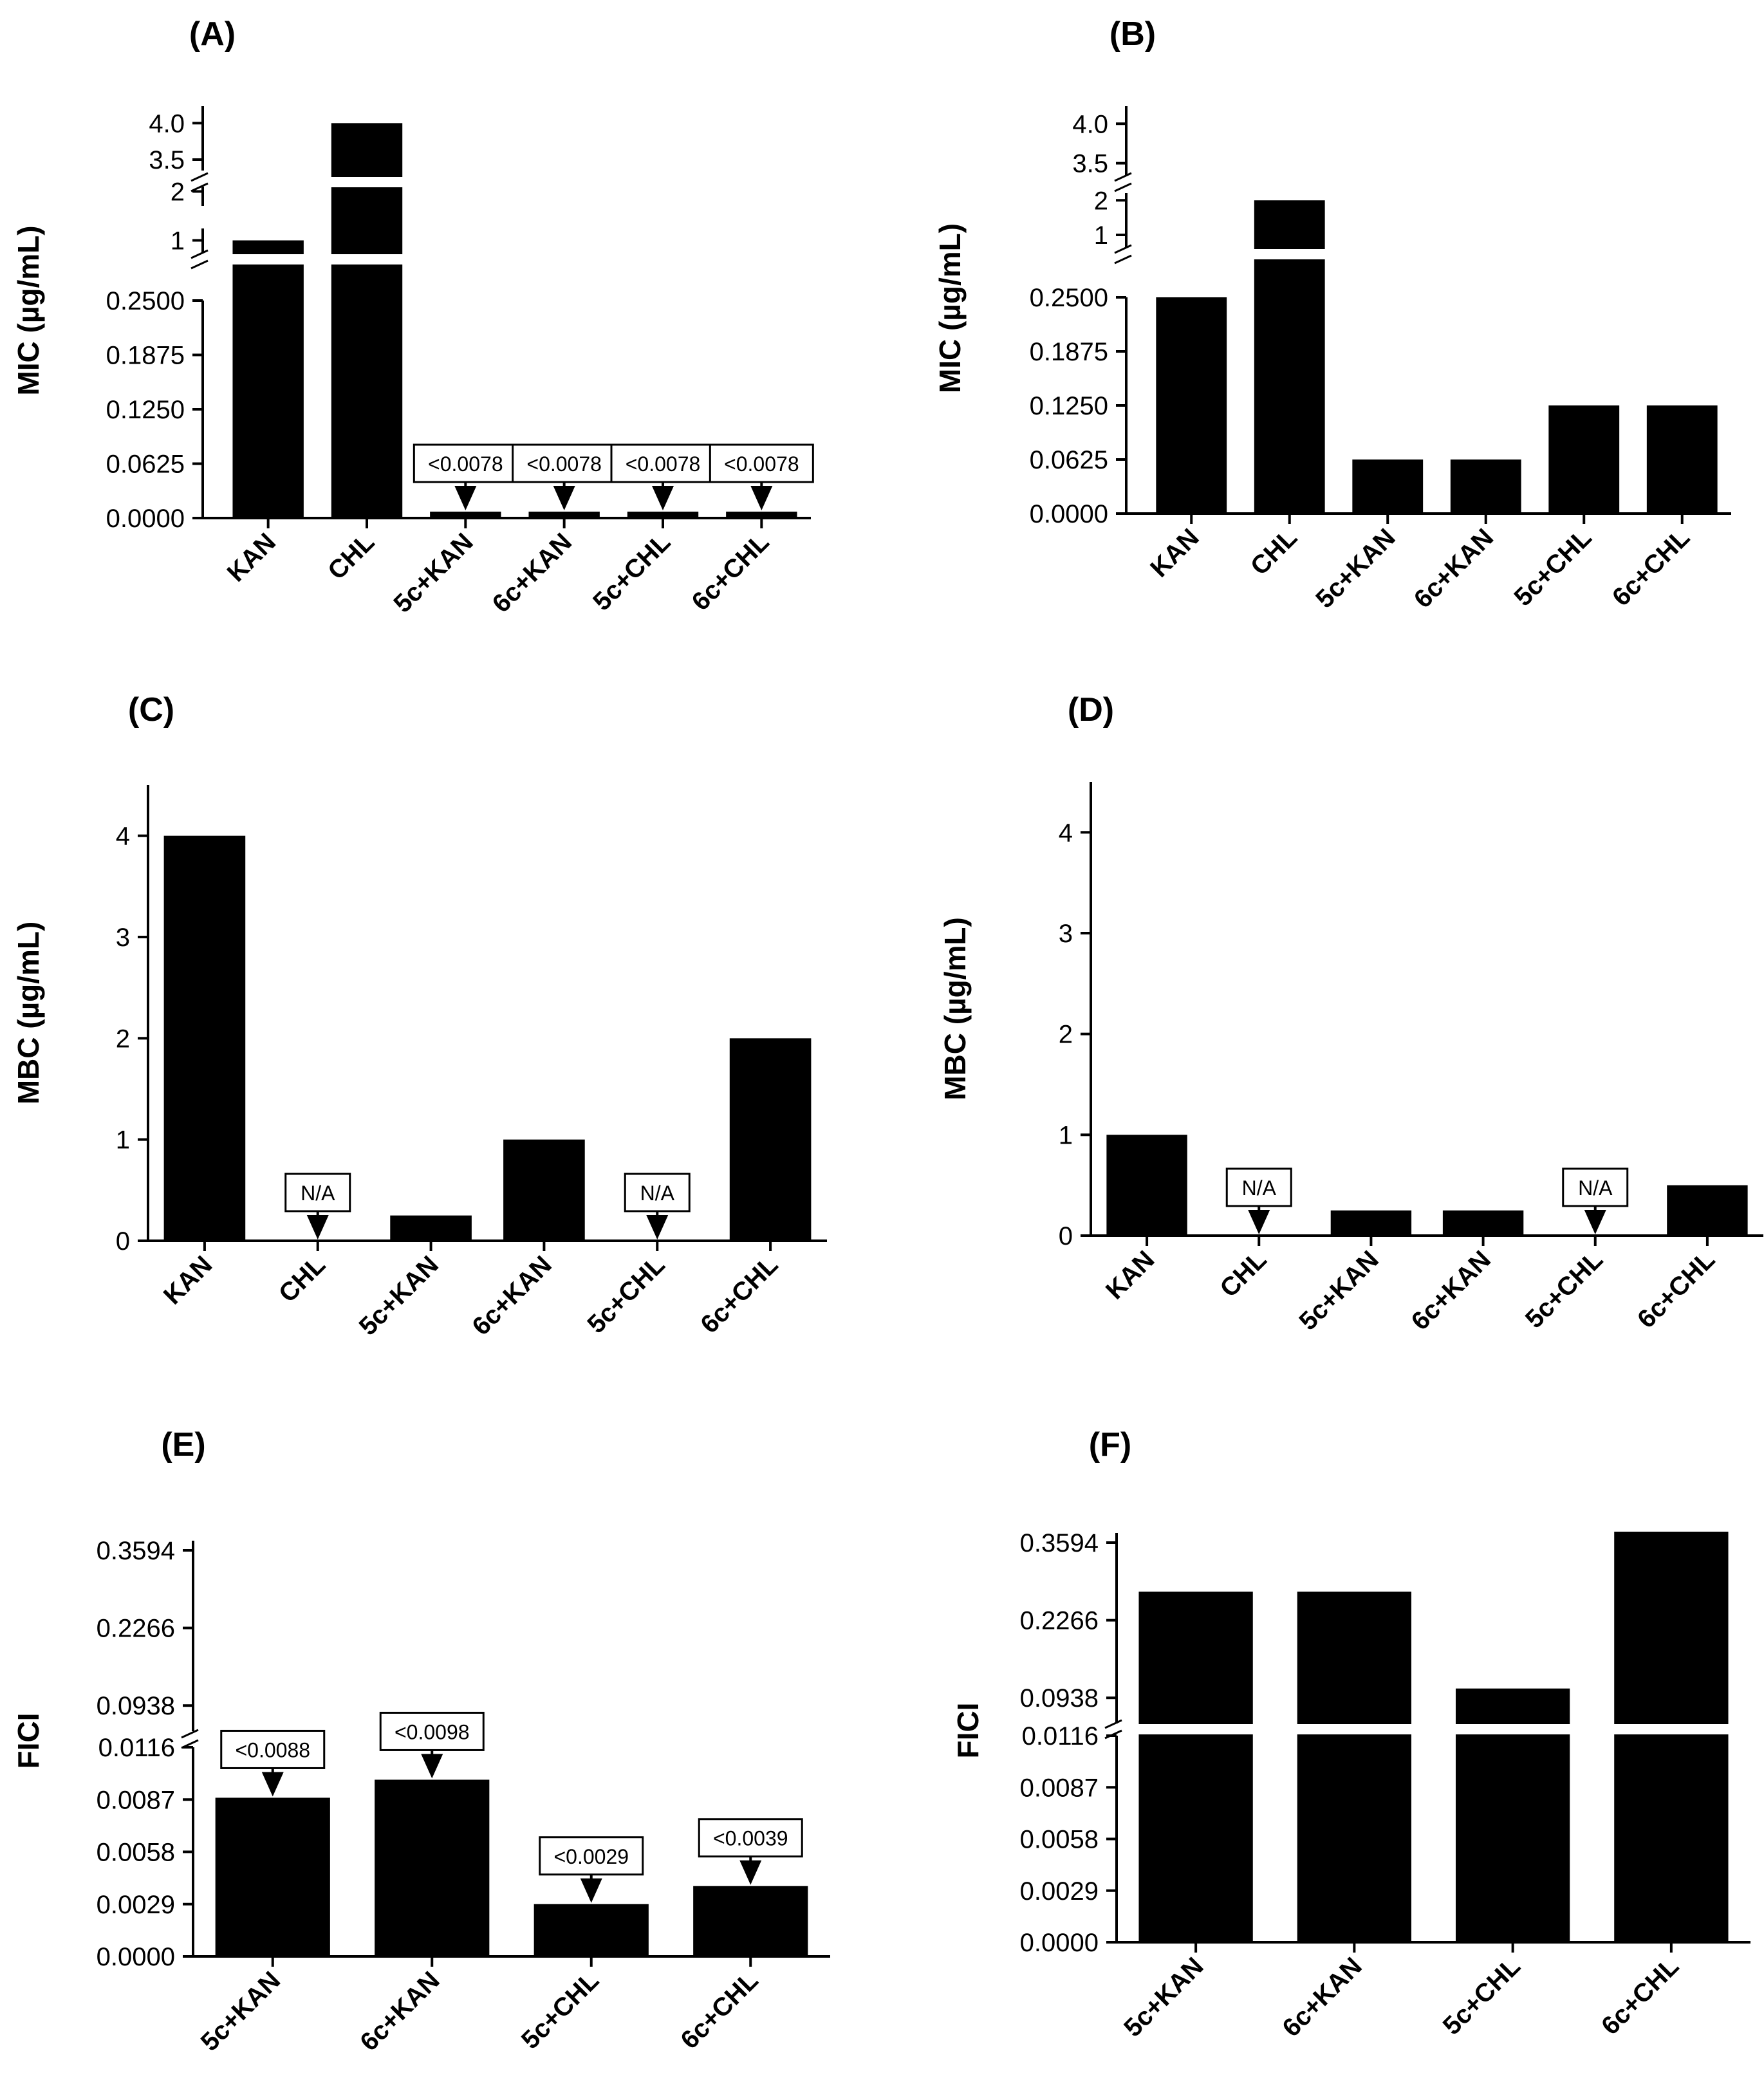 The image size is (1764, 2098). I want to click on y-tick-label: 0, so click(123, 1241).